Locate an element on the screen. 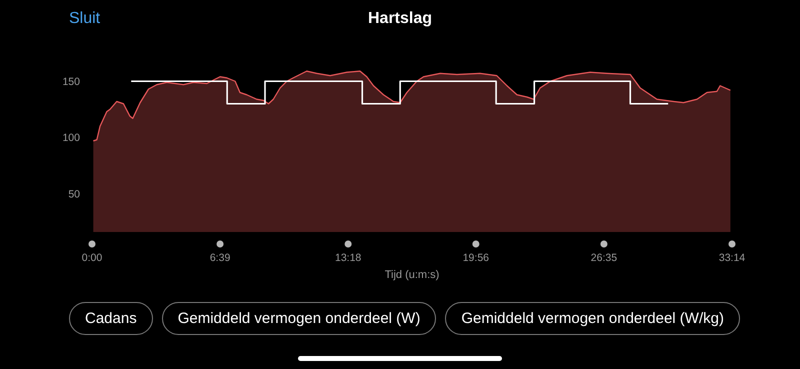 The height and width of the screenshot is (369, 800). x-tick-label: 33:14 is located at coordinates (732, 258).